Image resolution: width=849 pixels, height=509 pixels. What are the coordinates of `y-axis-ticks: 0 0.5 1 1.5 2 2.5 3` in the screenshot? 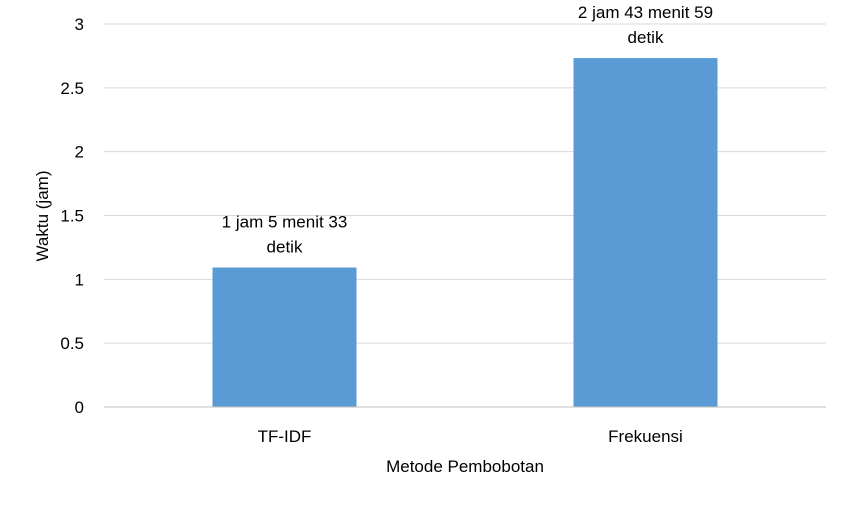 It's located at (72, 216).